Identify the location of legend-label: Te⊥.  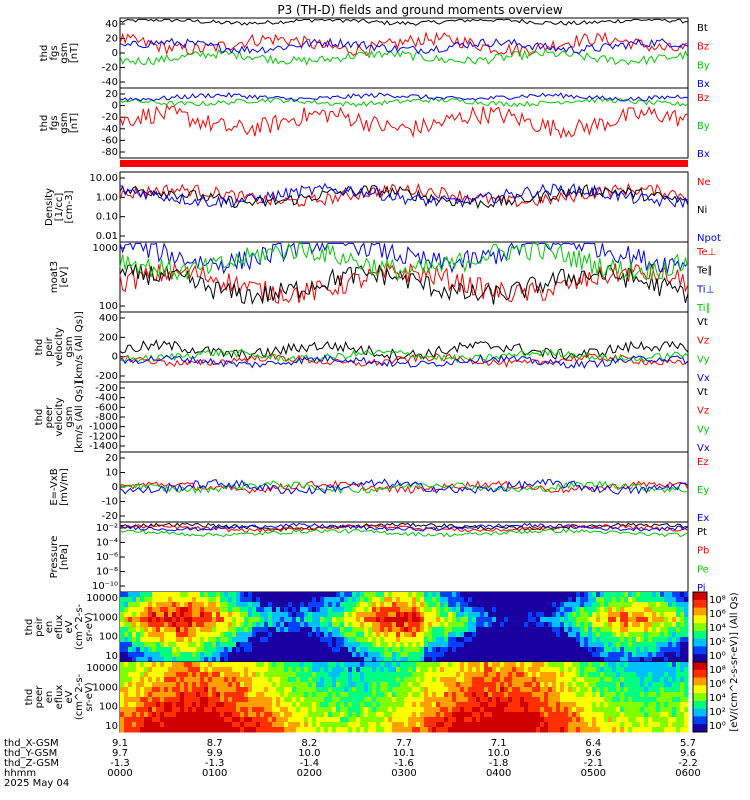
(706, 252).